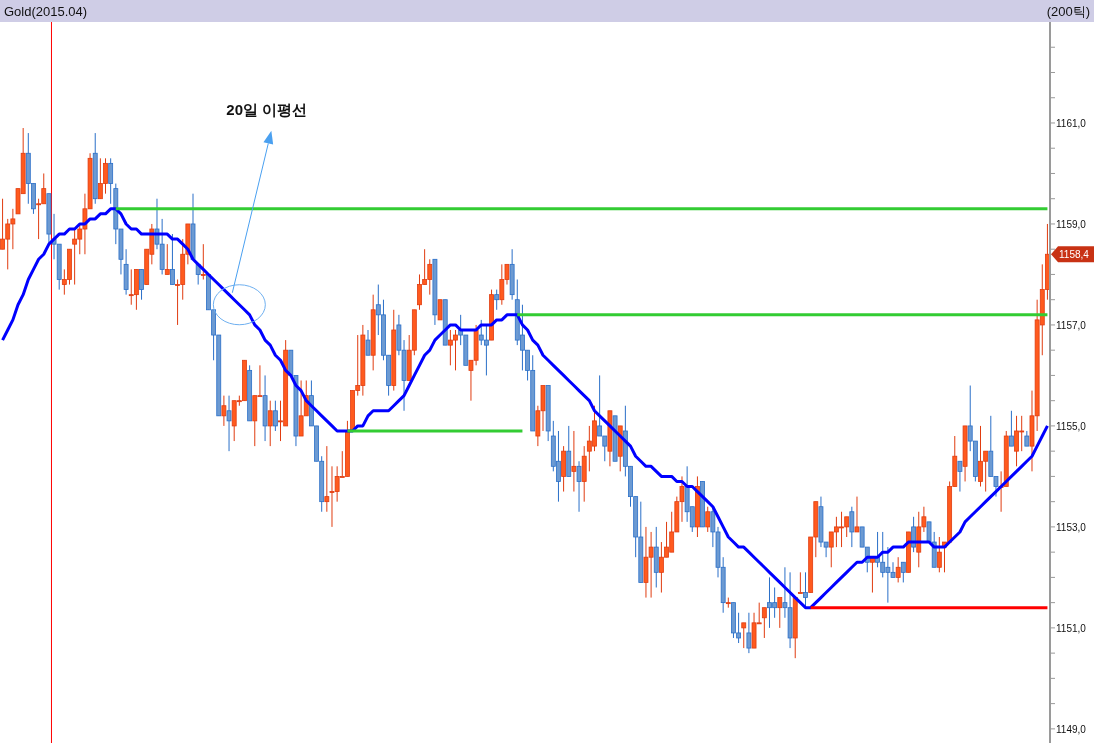  I want to click on ytick: 1153,0, so click(1071, 527).